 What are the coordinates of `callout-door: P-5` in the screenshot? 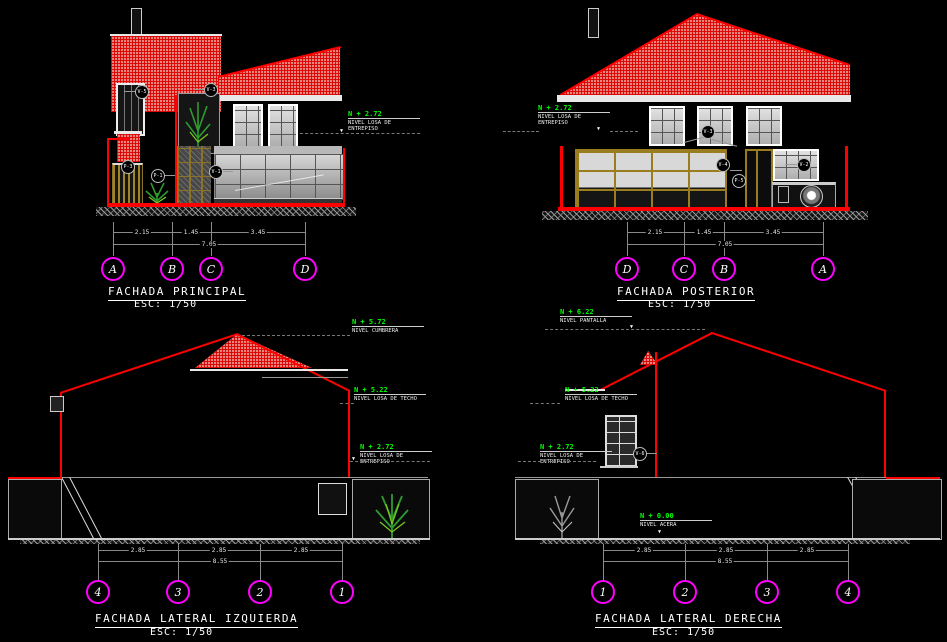 It's located at (739, 181).